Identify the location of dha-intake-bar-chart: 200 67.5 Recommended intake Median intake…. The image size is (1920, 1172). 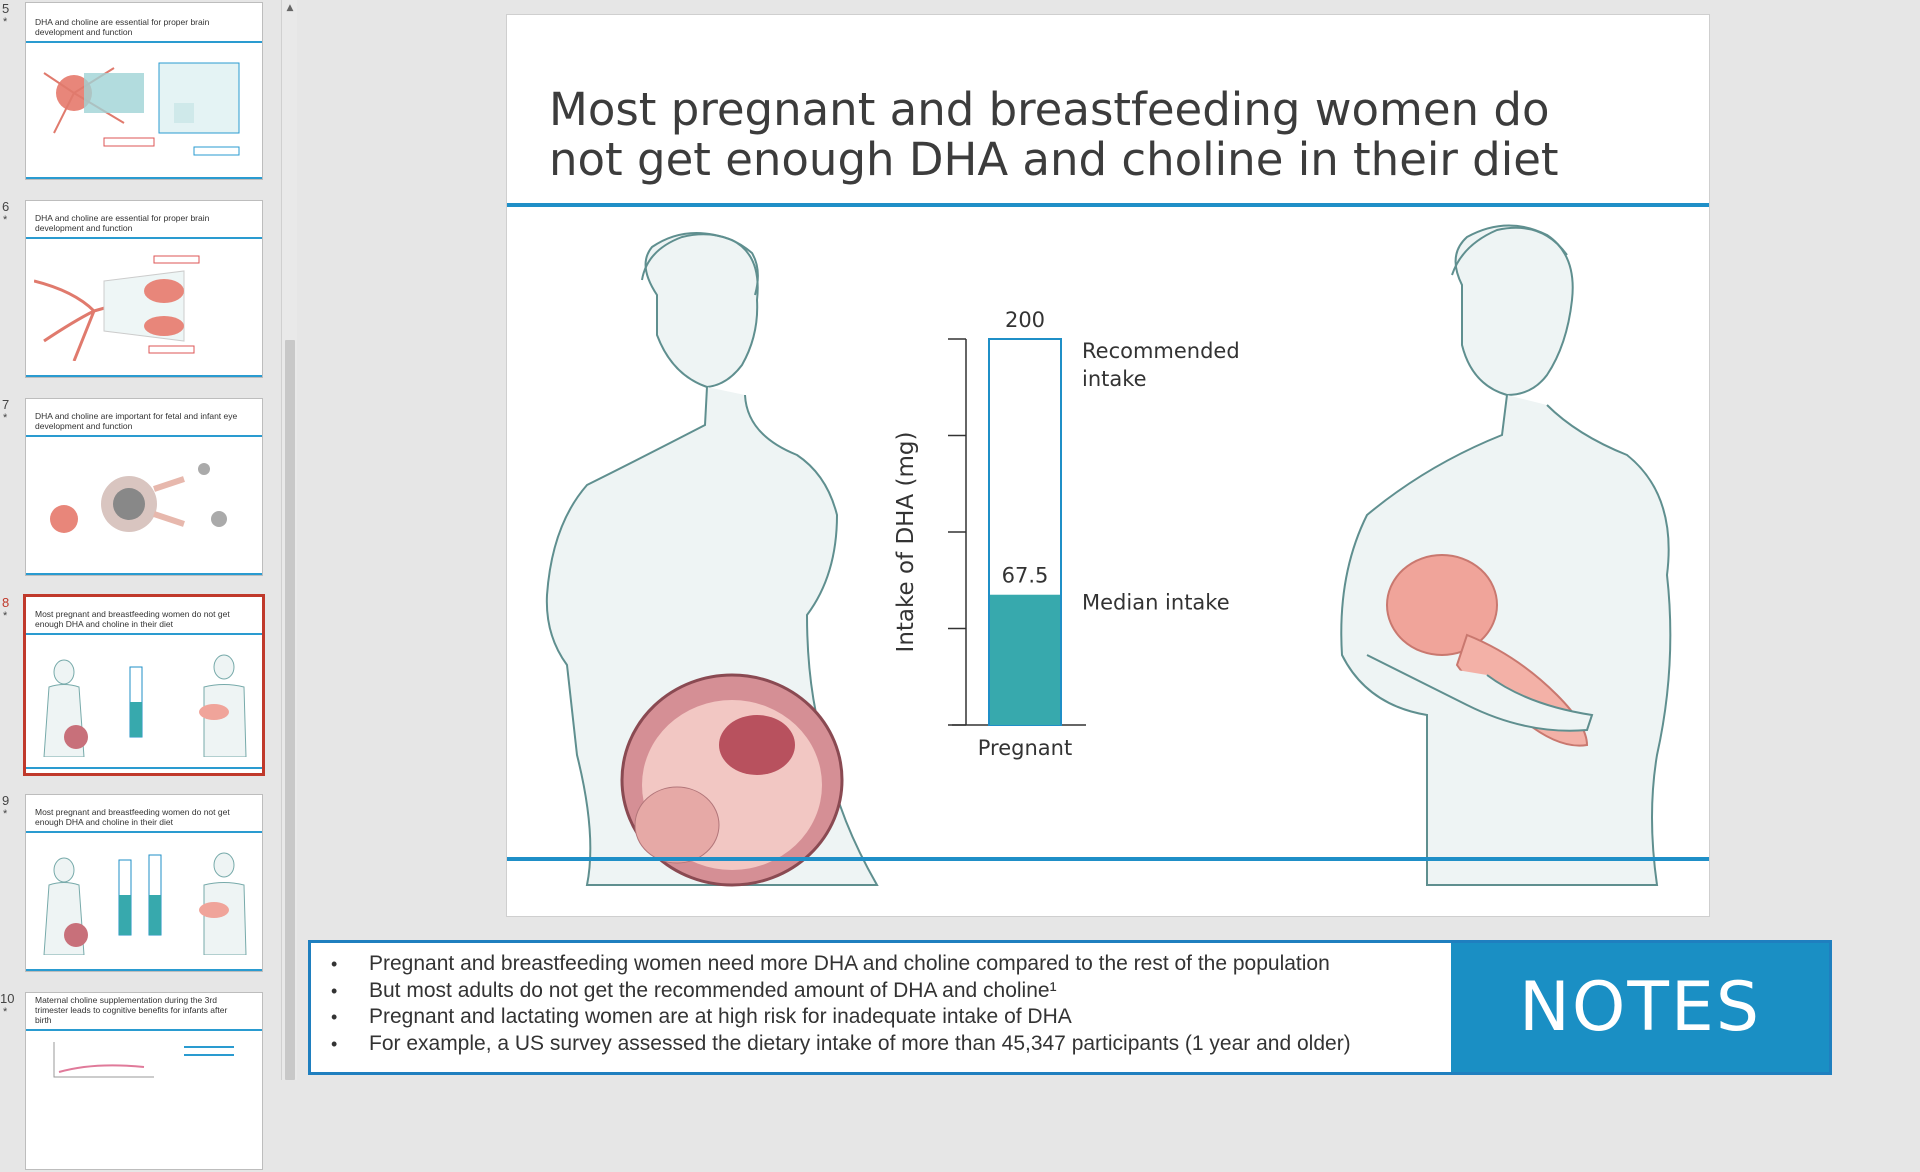
(1066, 534).